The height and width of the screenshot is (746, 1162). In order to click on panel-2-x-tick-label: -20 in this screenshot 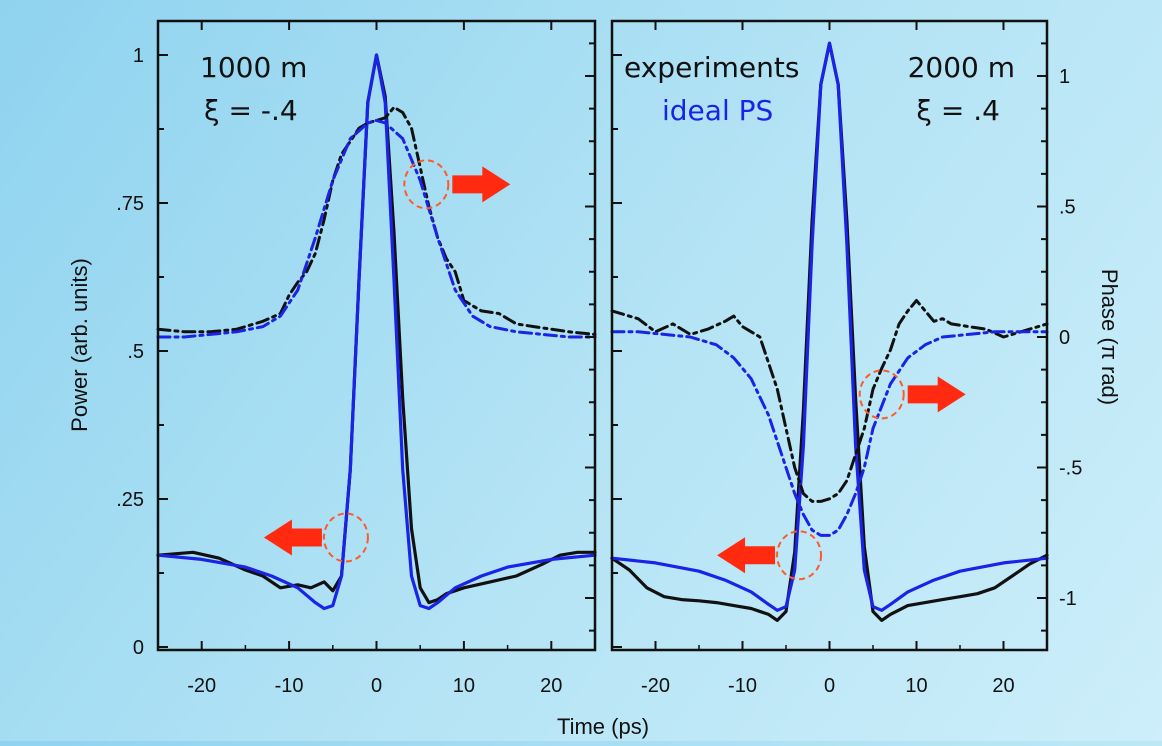, I will do `click(655, 686)`.